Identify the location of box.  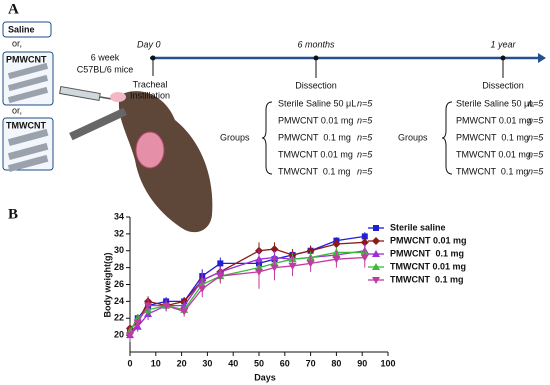
(27, 29).